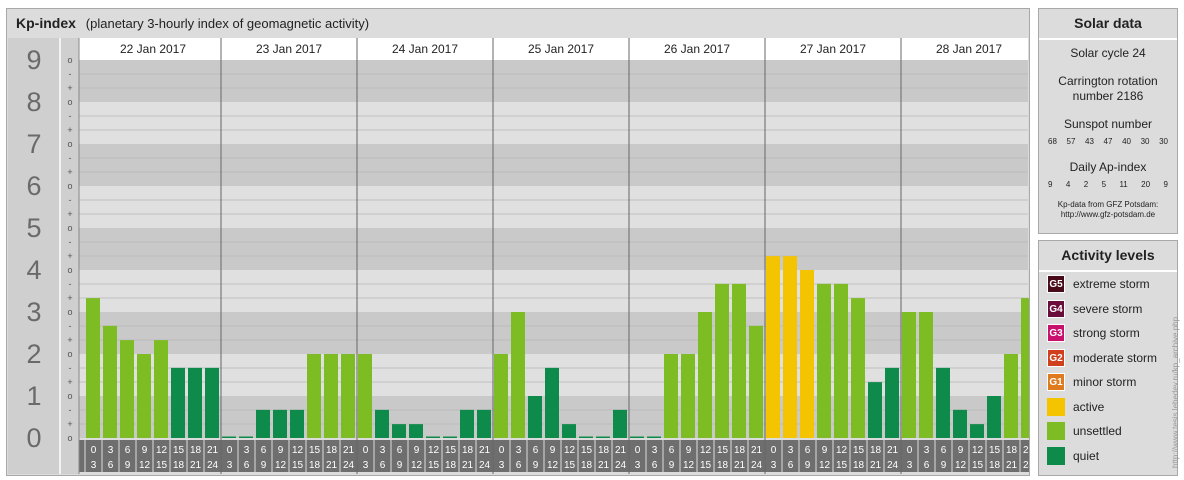 The image size is (1184, 480). What do you see at coordinates (1126, 141) in the screenshot?
I see `sunspot-value: 40` at bounding box center [1126, 141].